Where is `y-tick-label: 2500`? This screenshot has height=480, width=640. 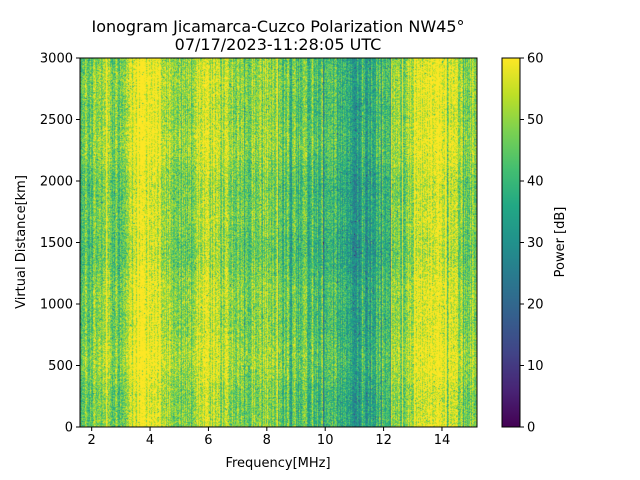 y-tick-label: 2500 is located at coordinates (56, 120).